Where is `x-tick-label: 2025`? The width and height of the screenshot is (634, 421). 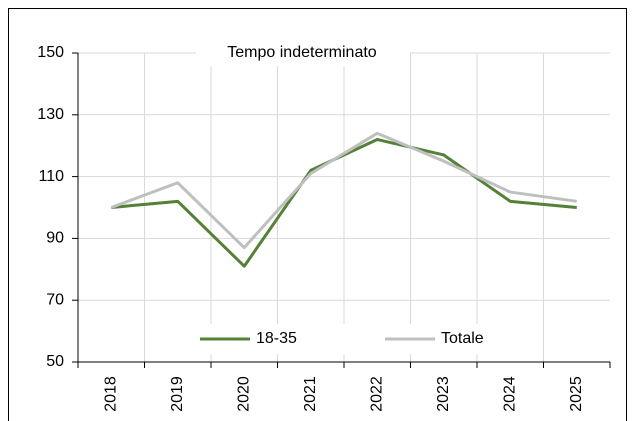
x-tick-label: 2025 is located at coordinates (576, 394).